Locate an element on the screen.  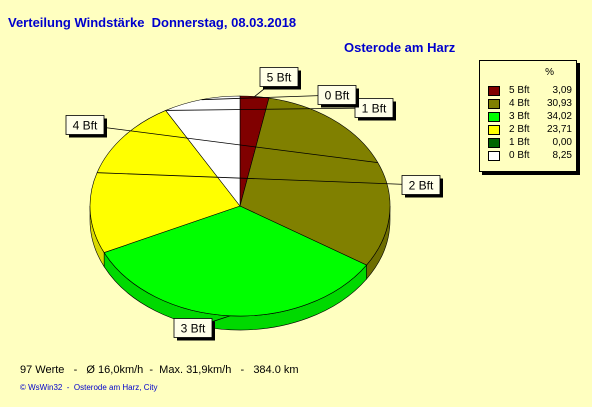
leader-line-2-bft is located at coordinates (259, 179).